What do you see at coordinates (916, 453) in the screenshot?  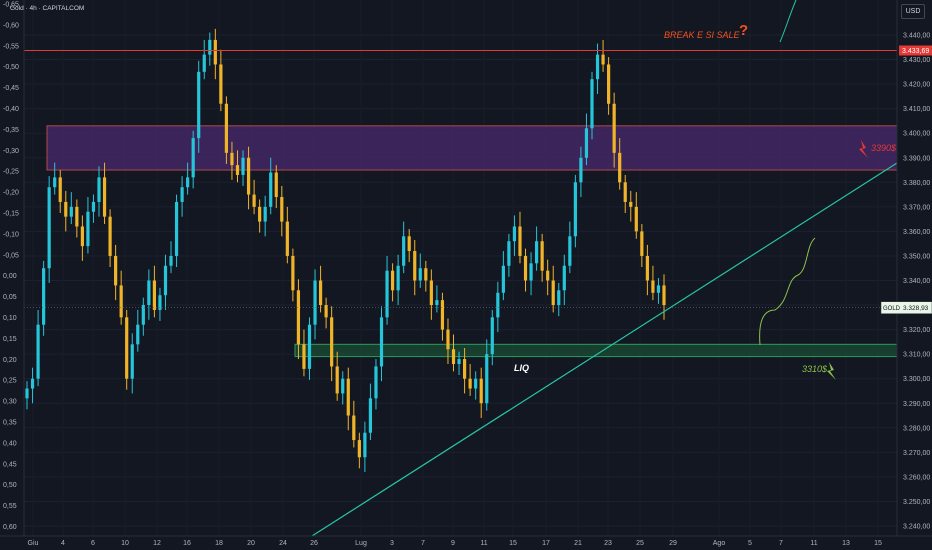 I see `right-tick-label: 3.270,00` at bounding box center [916, 453].